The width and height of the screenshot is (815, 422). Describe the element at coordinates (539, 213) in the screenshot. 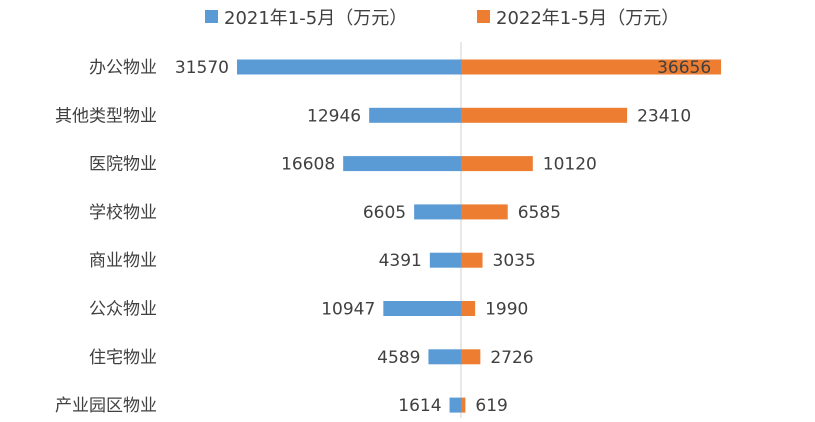

I see `data-label-2022: 6585` at that location.